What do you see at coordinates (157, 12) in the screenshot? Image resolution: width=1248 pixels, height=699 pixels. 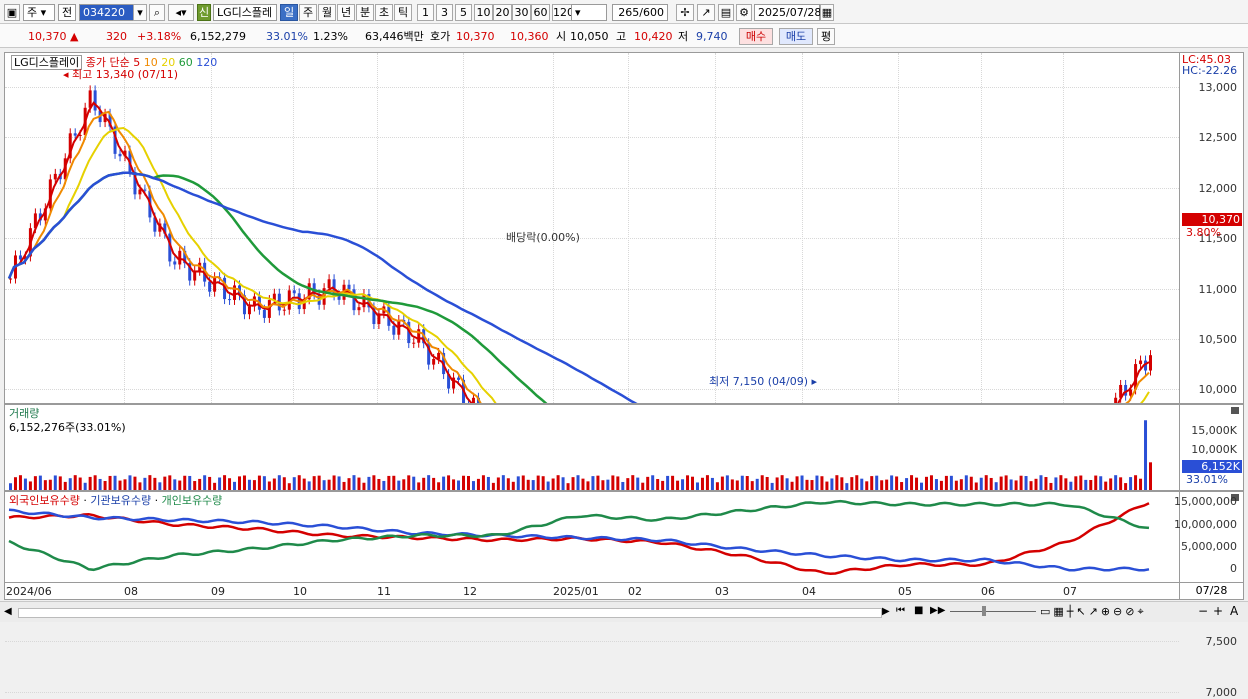 I see `search-icon: ⌕` at bounding box center [157, 12].